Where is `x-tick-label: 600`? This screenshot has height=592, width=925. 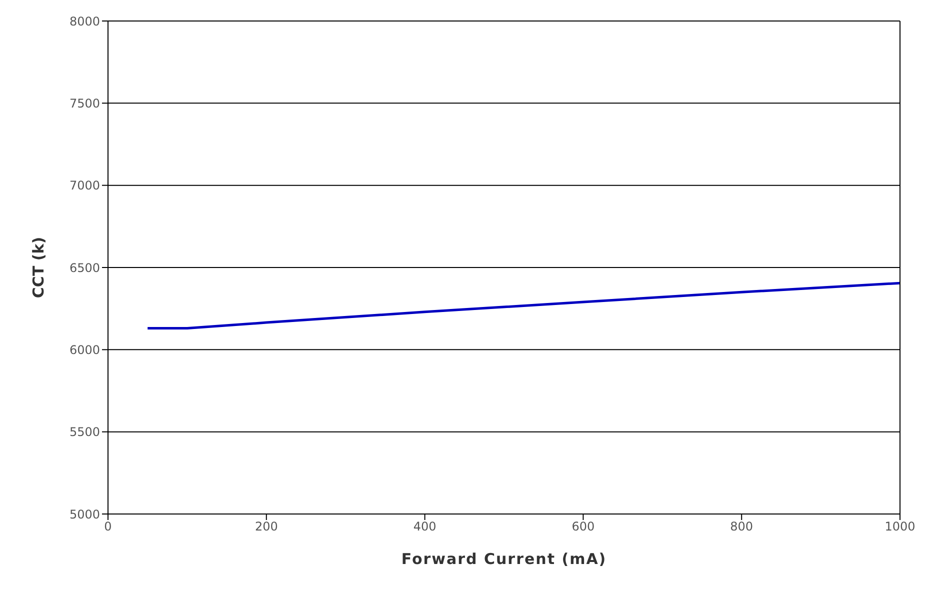
x-tick-label: 600 is located at coordinates (583, 527).